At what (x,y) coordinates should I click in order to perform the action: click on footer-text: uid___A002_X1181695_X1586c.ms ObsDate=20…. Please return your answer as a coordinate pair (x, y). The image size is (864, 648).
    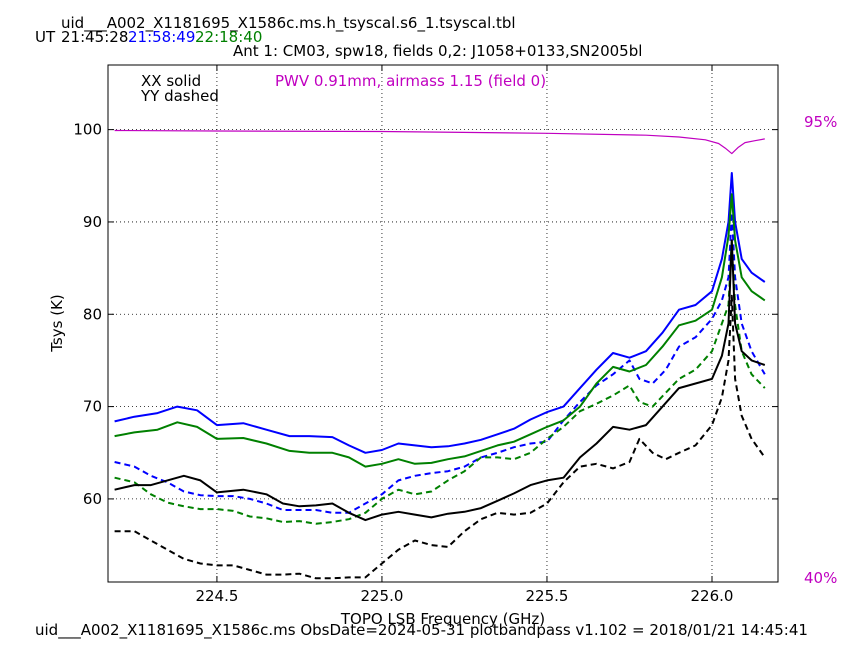
    Looking at the image, I should click on (421, 630).